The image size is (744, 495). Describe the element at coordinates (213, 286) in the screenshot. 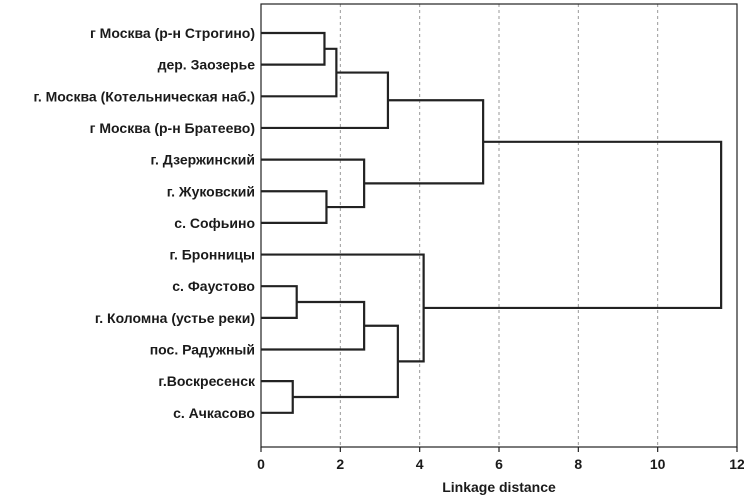

I see `leaf-label: с. Фаустово` at that location.